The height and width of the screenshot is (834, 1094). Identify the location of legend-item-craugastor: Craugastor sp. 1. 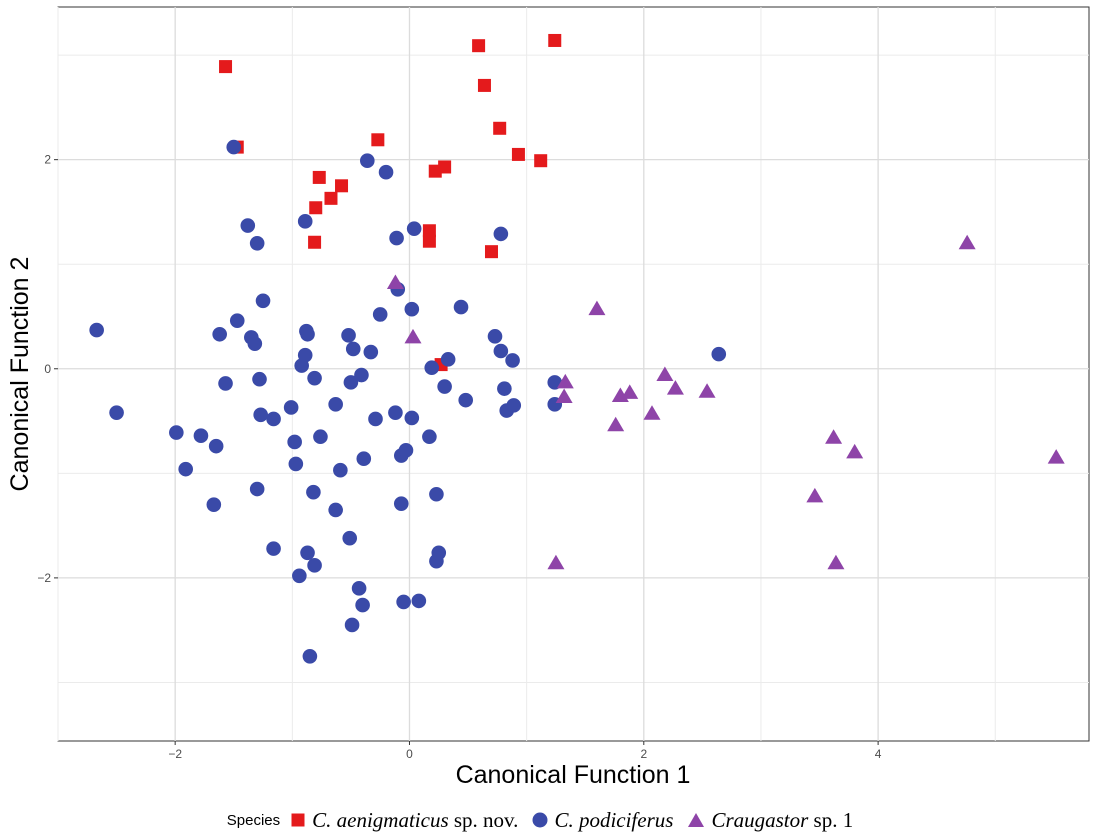
(770, 820).